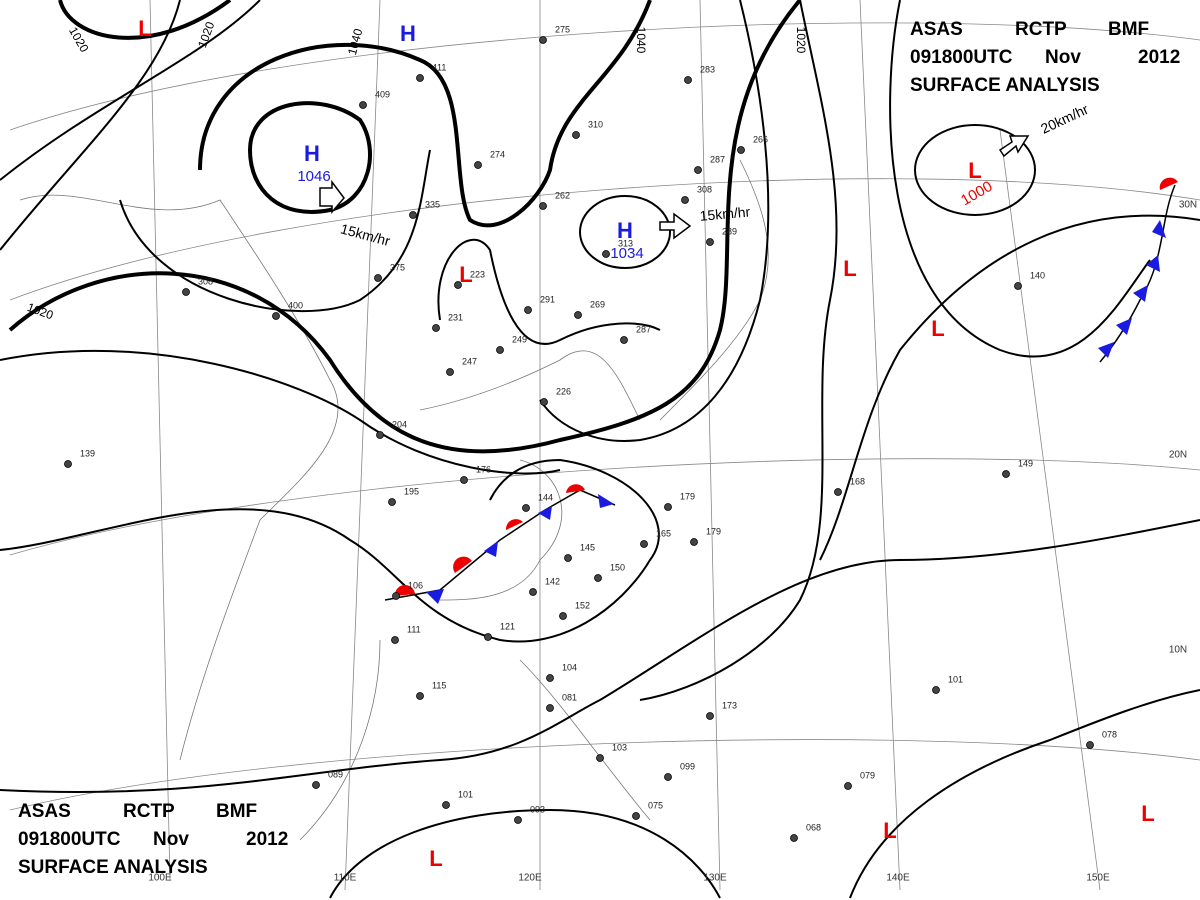 The image size is (1200, 900). I want to click on station-pressure: 283, so click(707, 69).